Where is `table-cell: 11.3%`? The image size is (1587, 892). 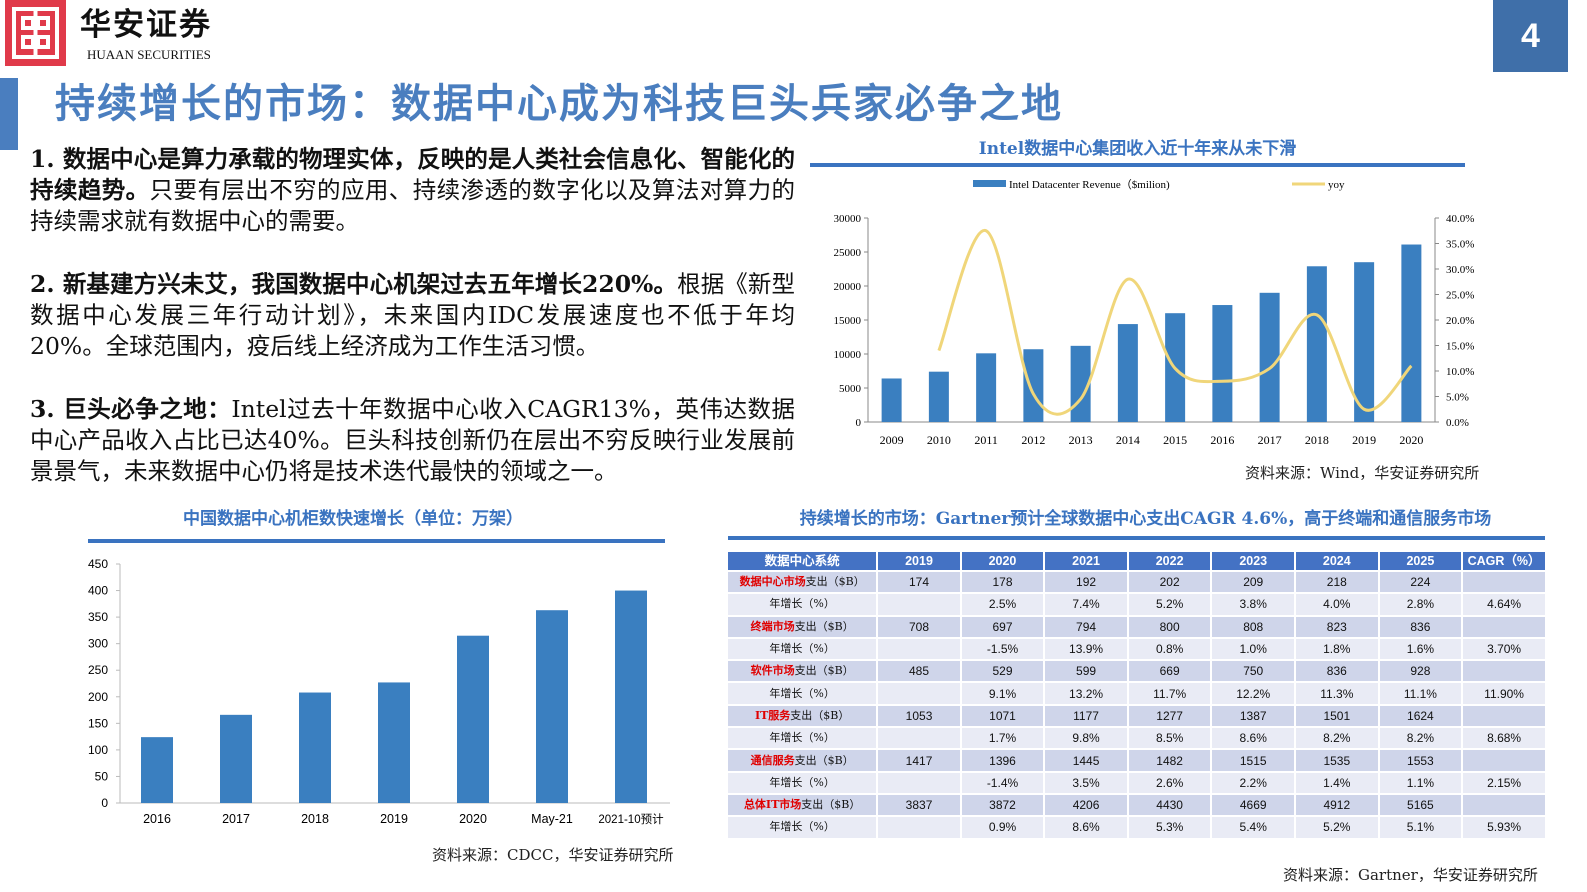 table-cell: 11.3% is located at coordinates (1337, 693).